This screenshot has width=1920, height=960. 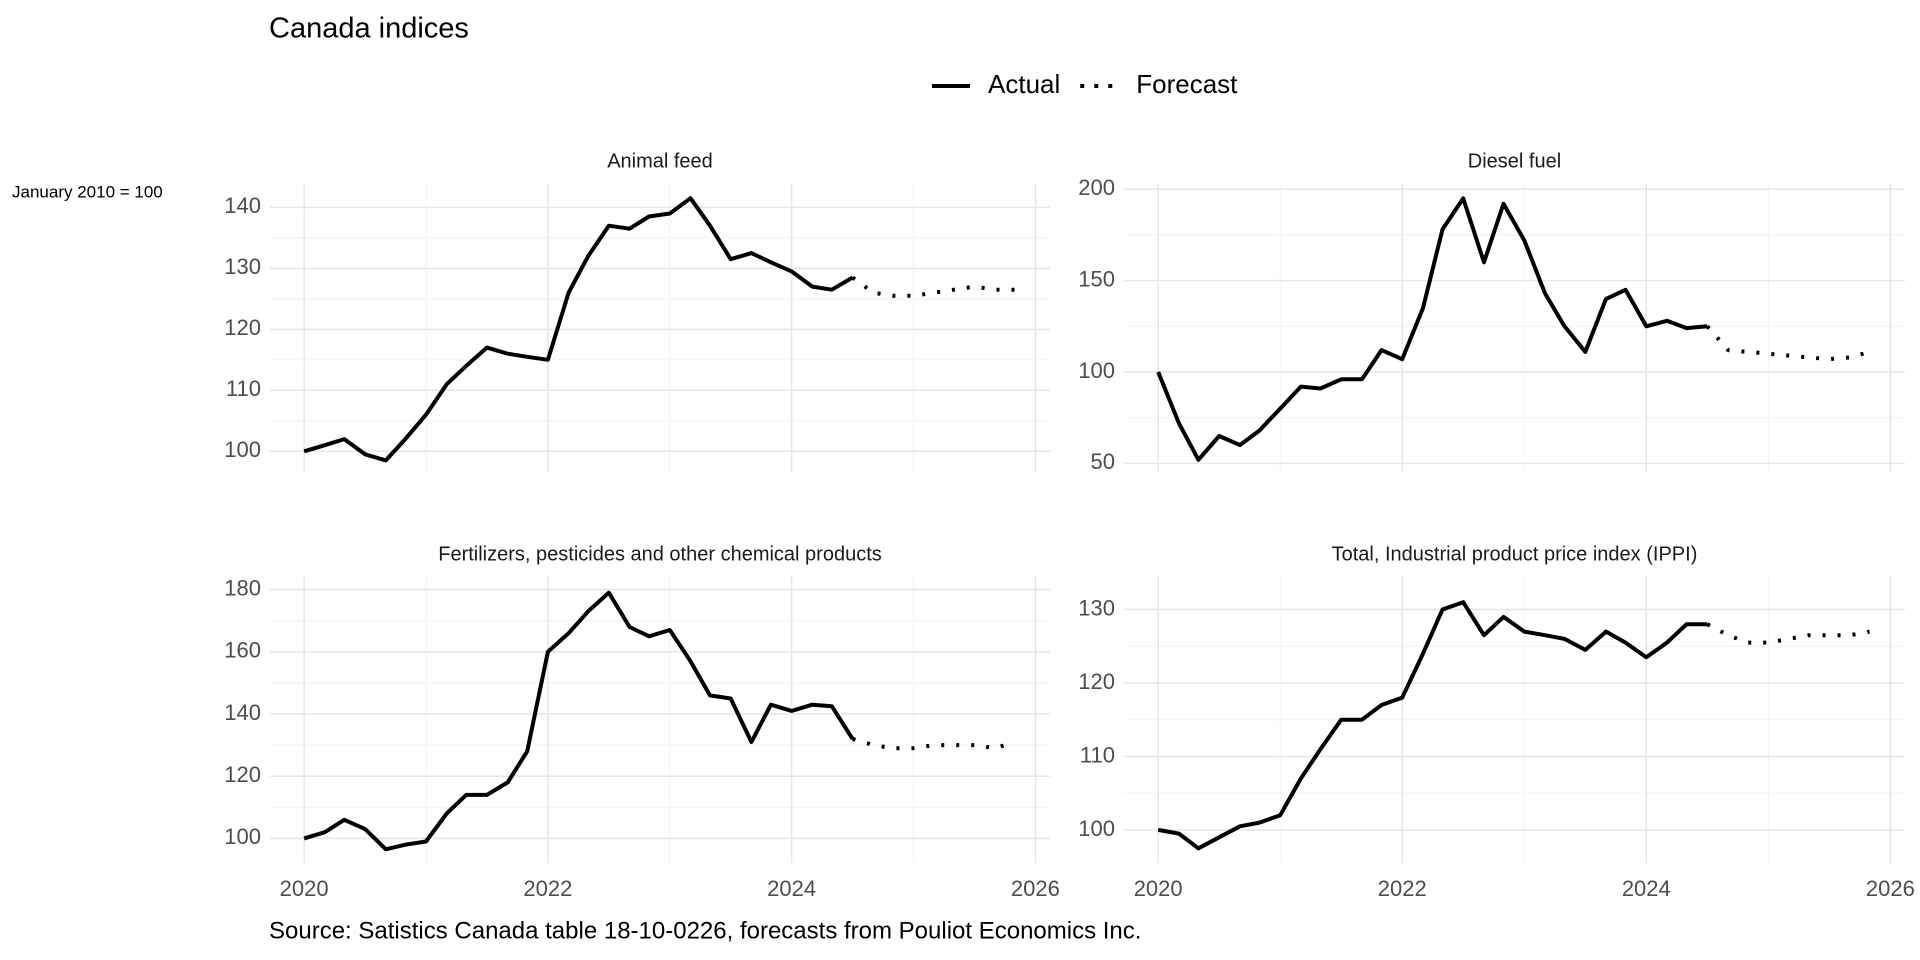 I want to click on y-tick-label: 200, so click(x=1096, y=187).